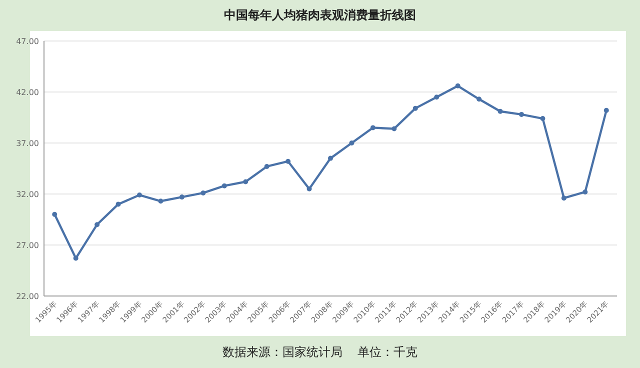 This screenshot has height=368, width=640. What do you see at coordinates (27, 92) in the screenshot?
I see `y-tick-label: 42.00` at bounding box center [27, 92].